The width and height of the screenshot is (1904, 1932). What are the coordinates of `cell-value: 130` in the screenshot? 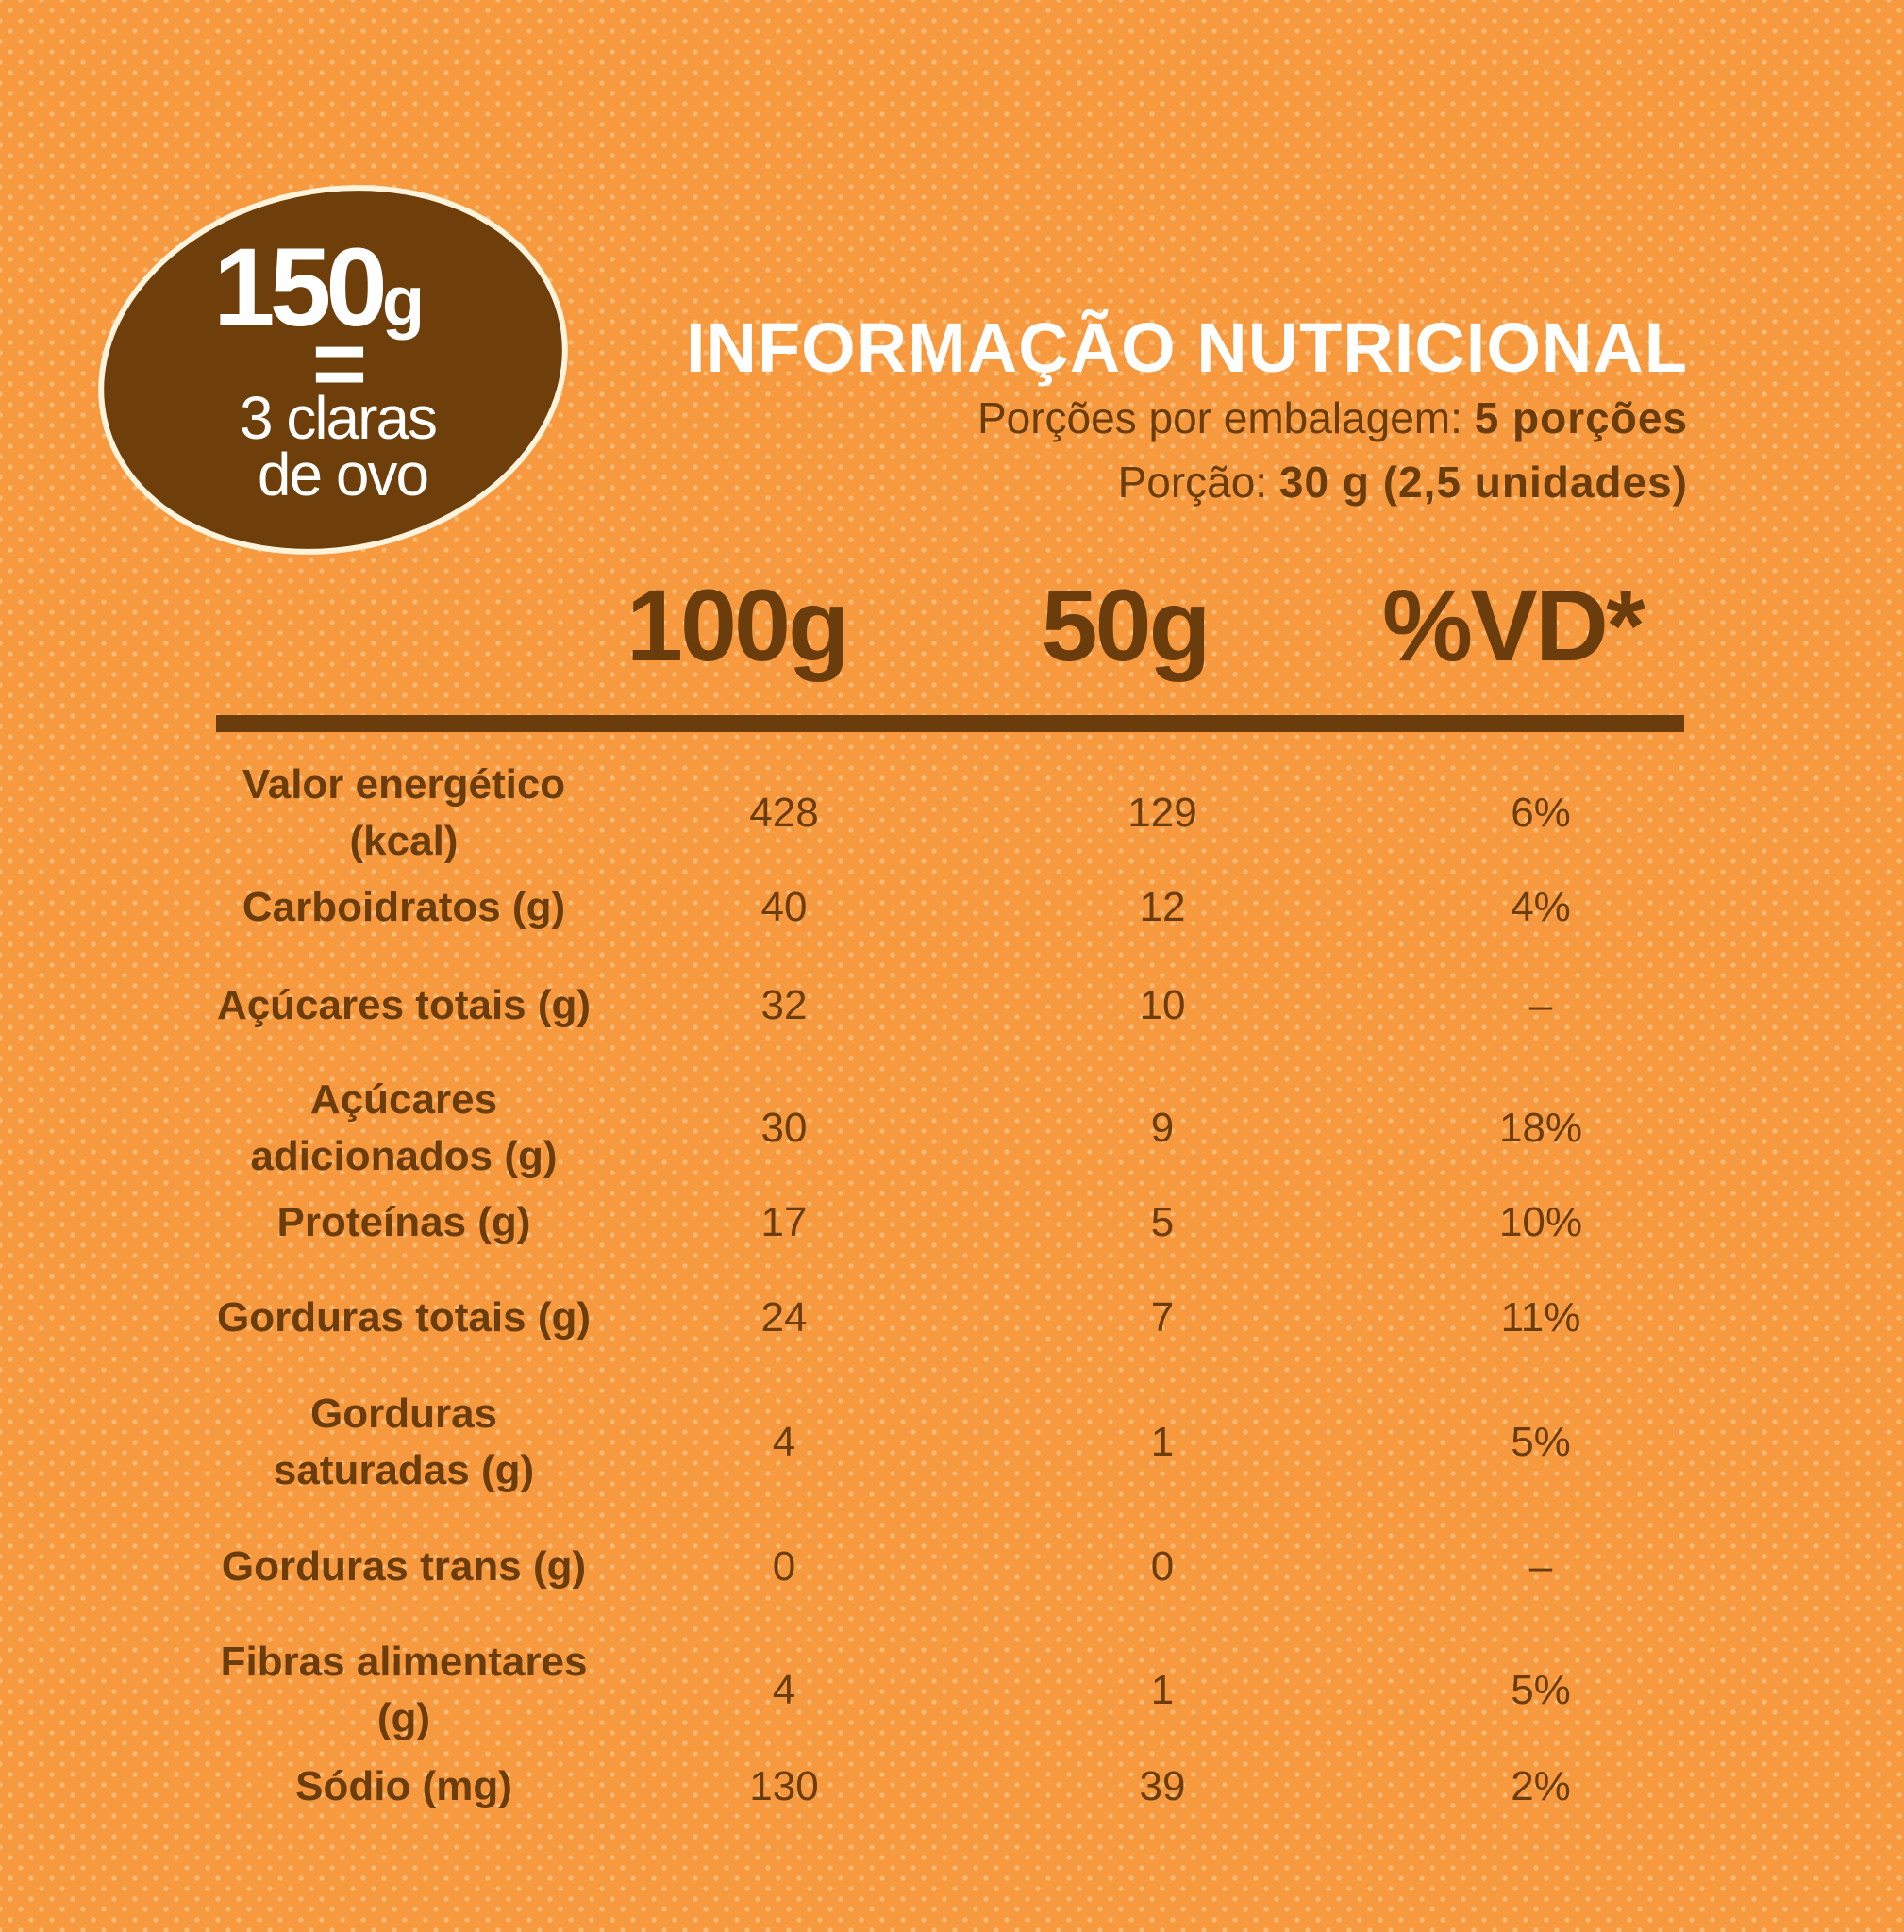 It's located at (784, 1786).